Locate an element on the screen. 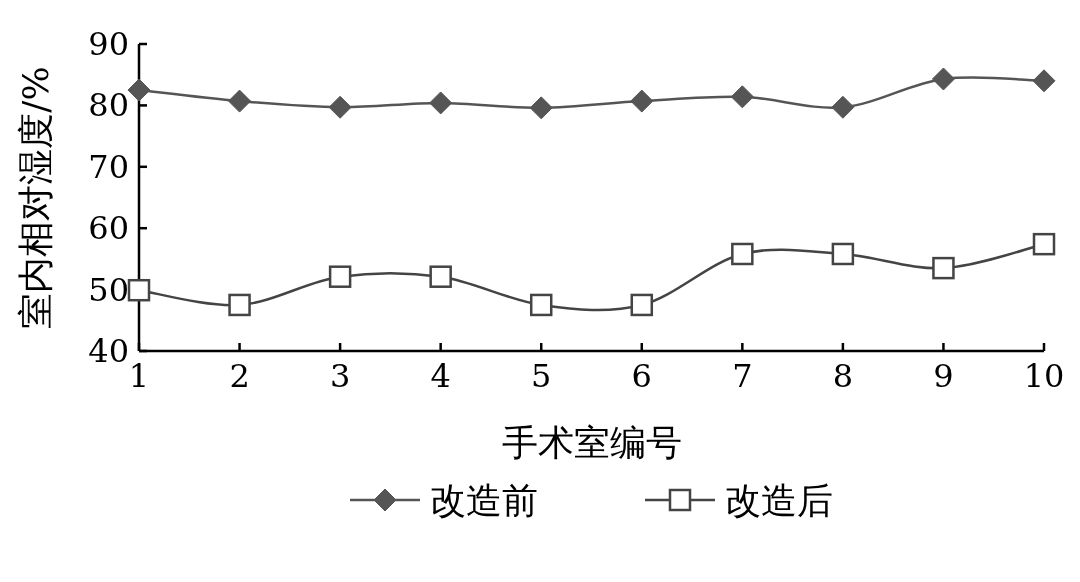 The image size is (1080, 582). y-tick-label: 90 is located at coordinates (108, 44).